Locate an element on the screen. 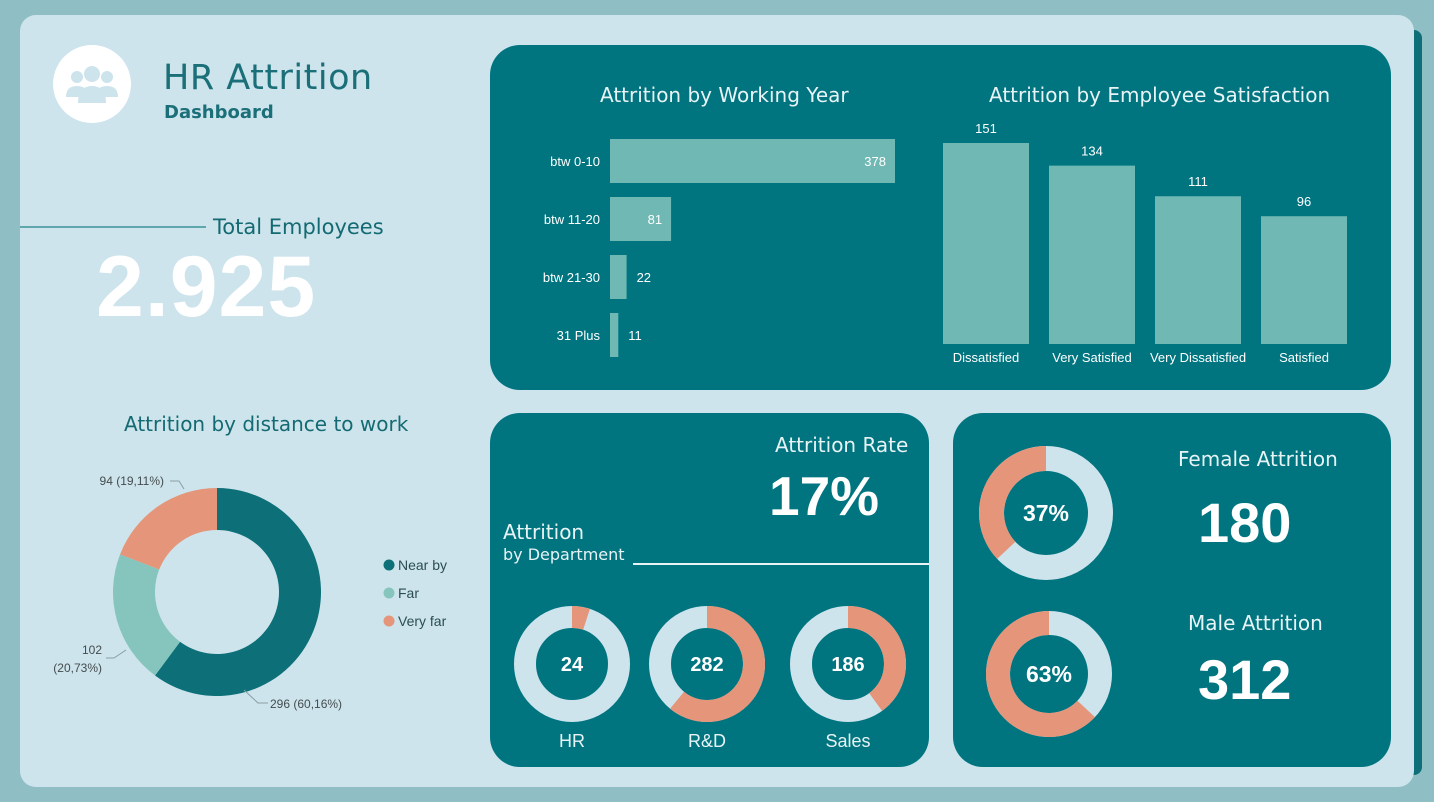  department-category-label: R&D is located at coordinates (707, 741).